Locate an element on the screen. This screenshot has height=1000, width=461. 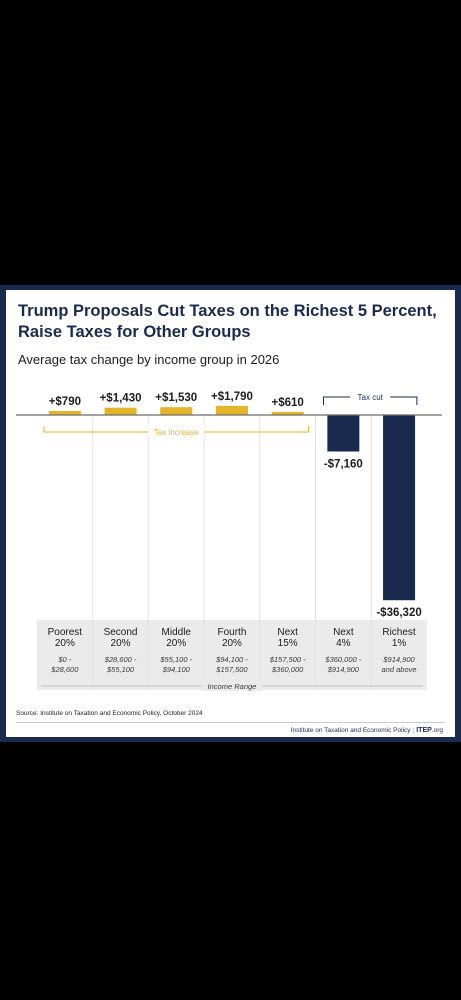
itep-logo-suffix: .org is located at coordinates (437, 730).